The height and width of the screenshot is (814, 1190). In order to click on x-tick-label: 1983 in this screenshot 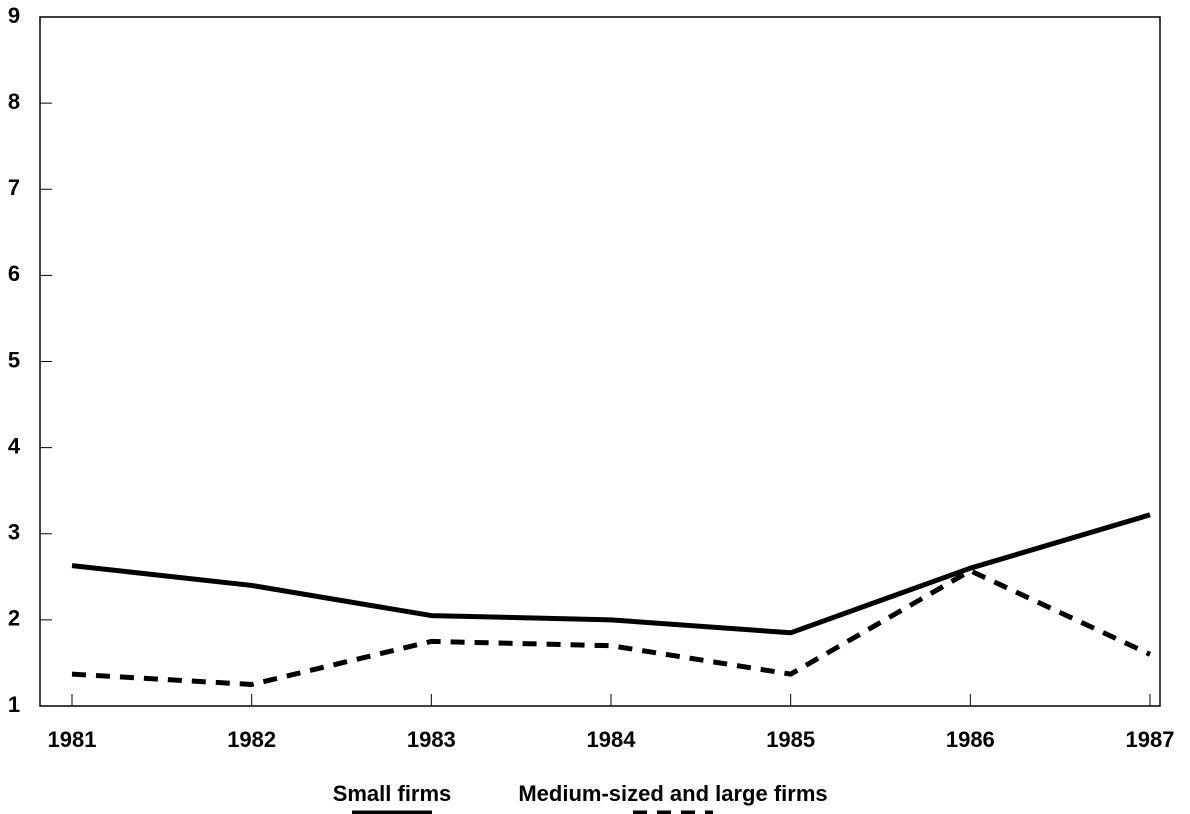, I will do `click(431, 739)`.